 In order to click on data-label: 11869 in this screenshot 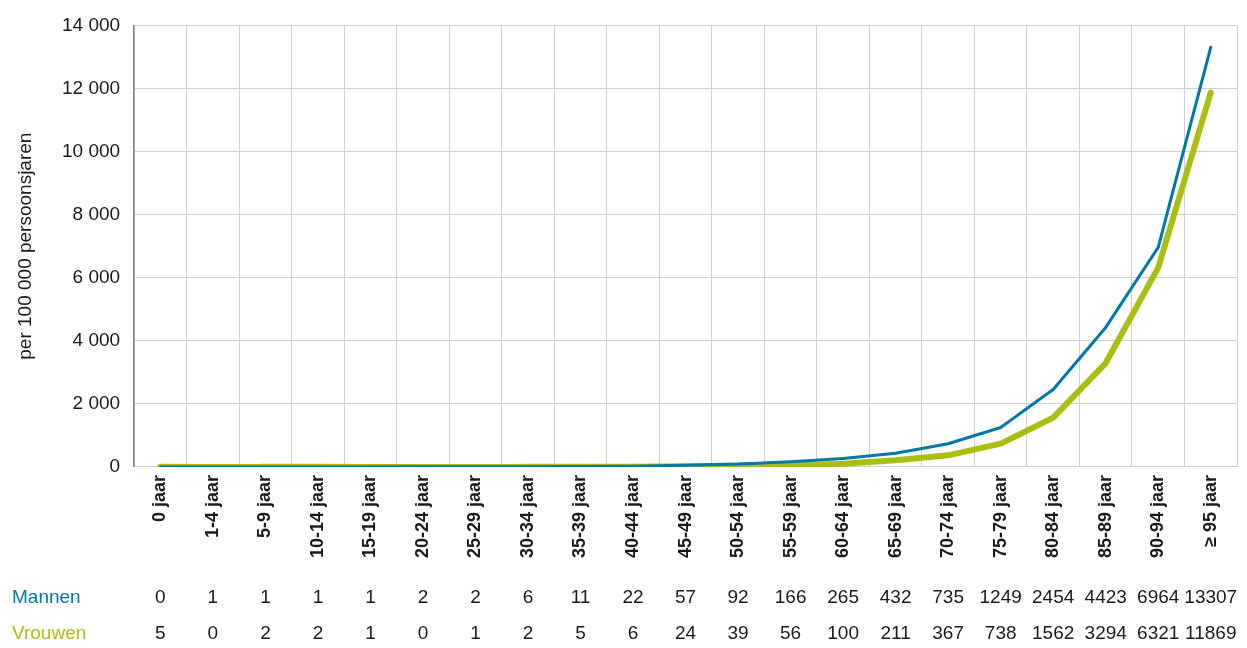, I will do `click(1211, 633)`.